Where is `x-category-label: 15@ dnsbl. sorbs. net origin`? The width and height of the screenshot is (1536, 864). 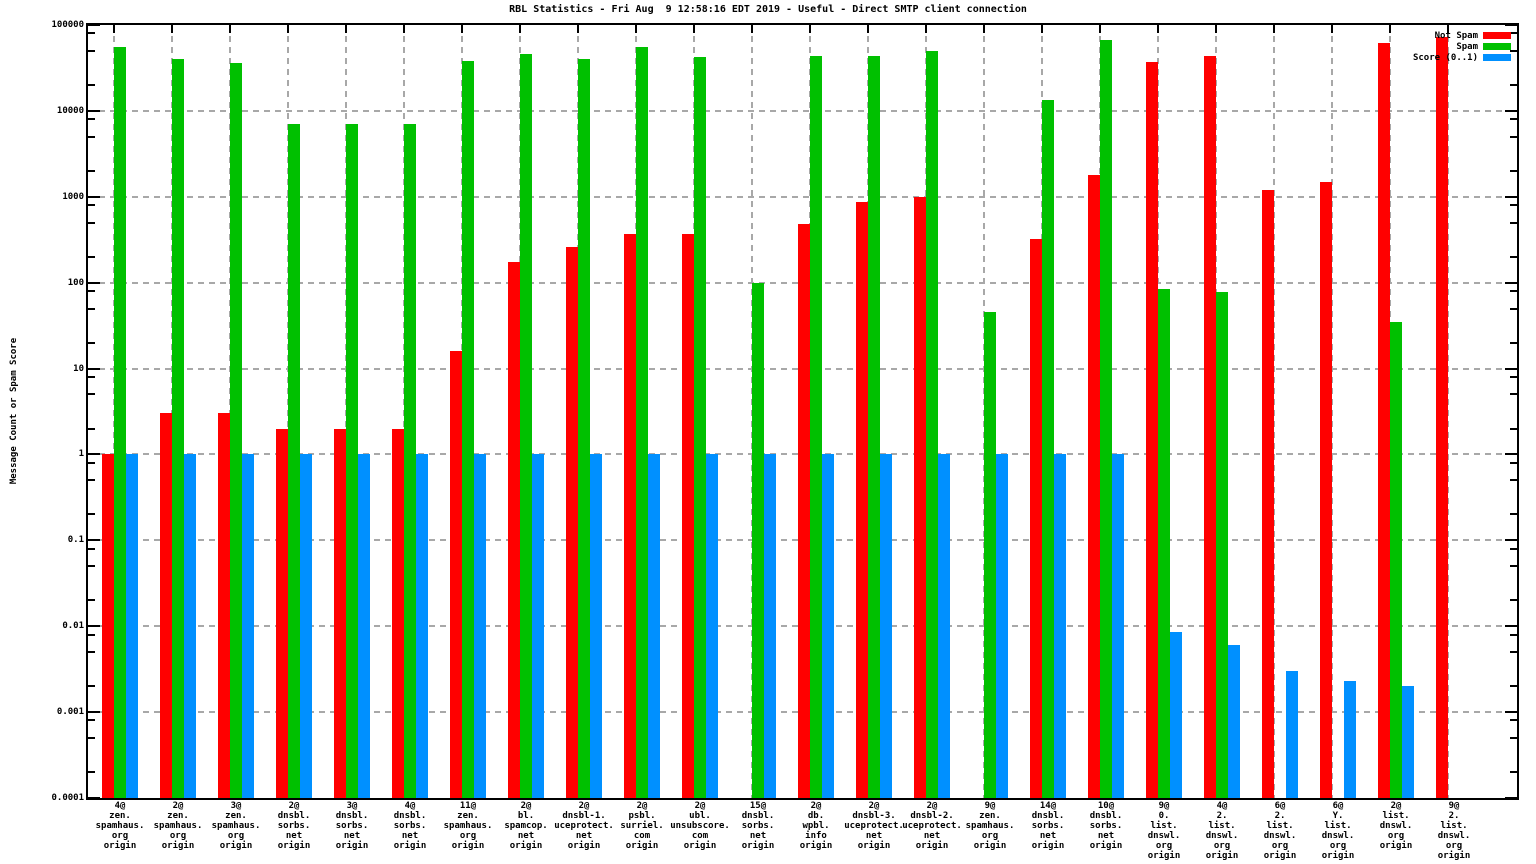 x-category-label: 15@ dnsbl. sorbs. net origin is located at coordinates (758, 826).